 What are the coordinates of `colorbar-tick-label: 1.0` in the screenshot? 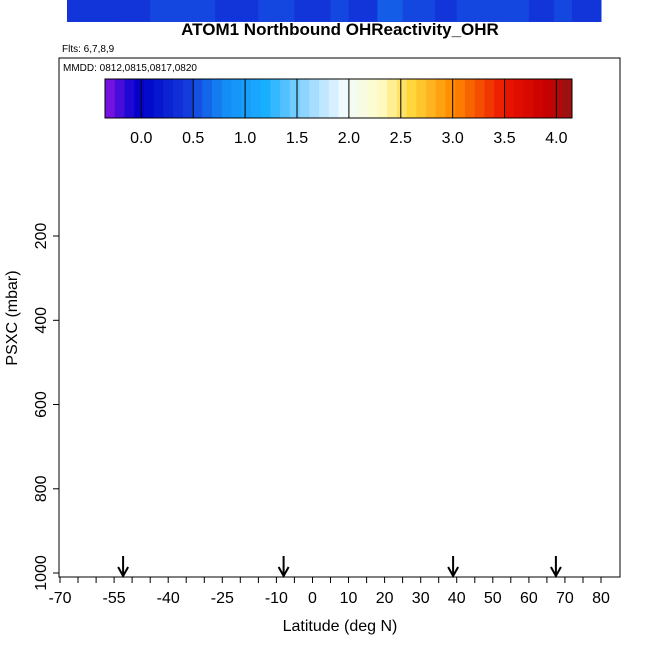 It's located at (245, 138).